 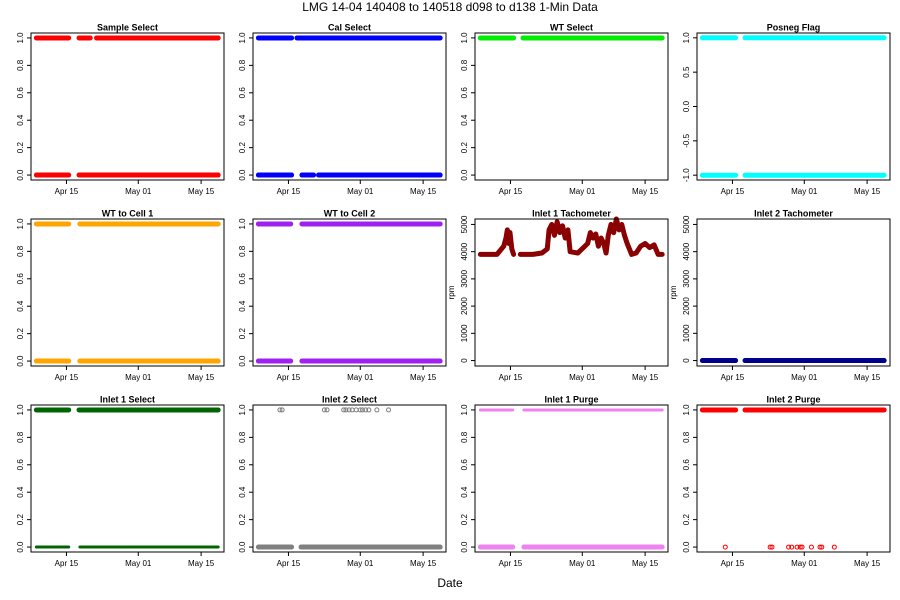 What do you see at coordinates (451, 292) in the screenshot?
I see `y-axis-label: rpm` at bounding box center [451, 292].